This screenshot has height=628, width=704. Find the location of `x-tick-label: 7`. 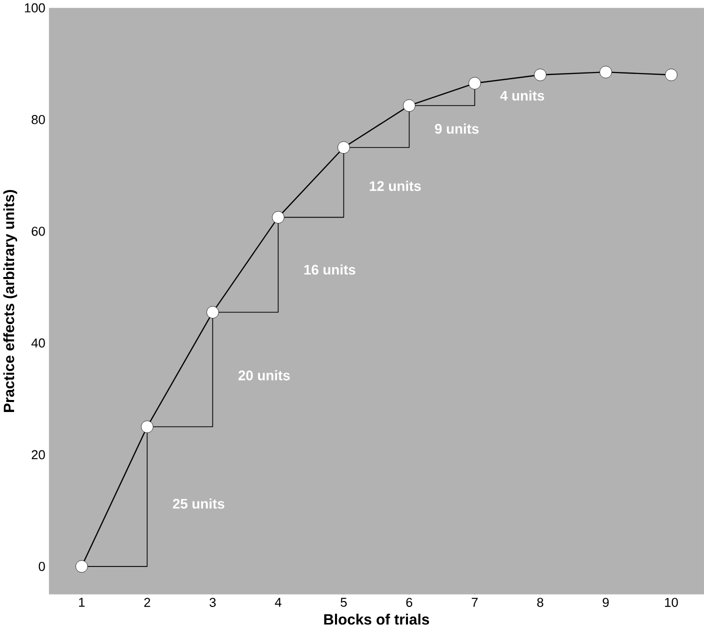

x-tick-label: 7 is located at coordinates (475, 602).